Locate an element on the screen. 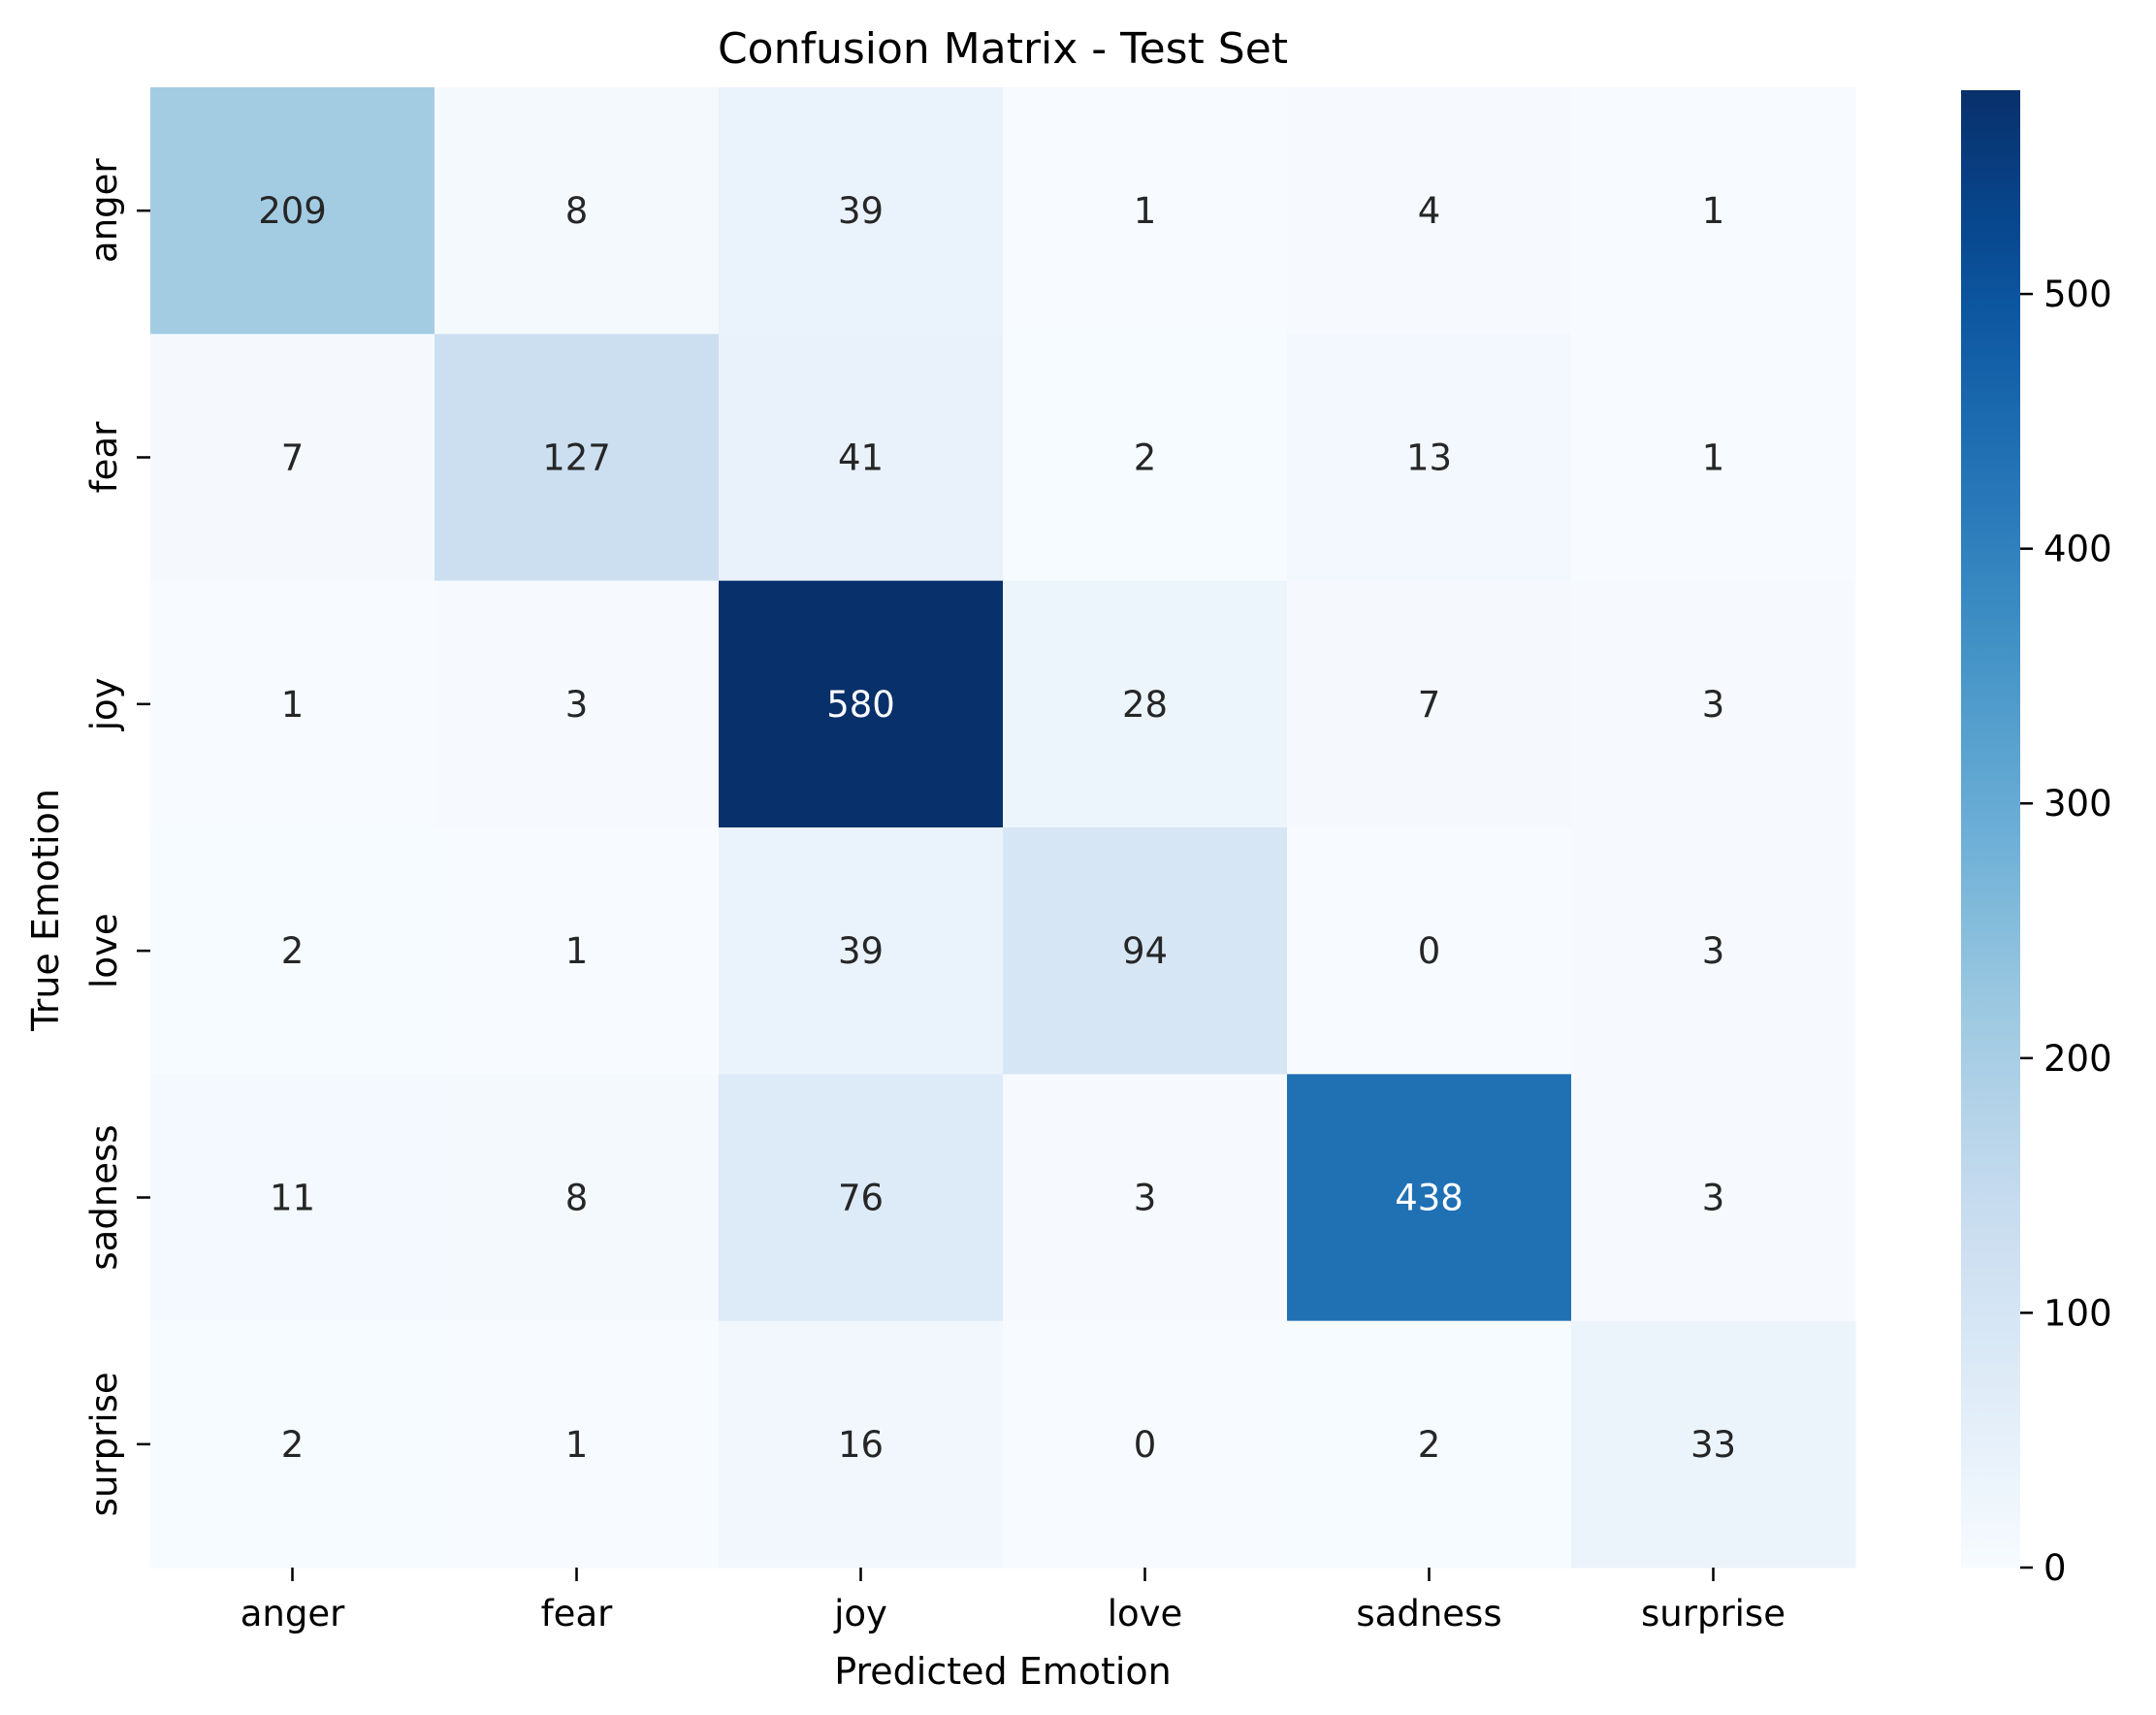 This screenshot has height=1715, width=2156. colorbar-tick-label: 0 is located at coordinates (2055, 1568).